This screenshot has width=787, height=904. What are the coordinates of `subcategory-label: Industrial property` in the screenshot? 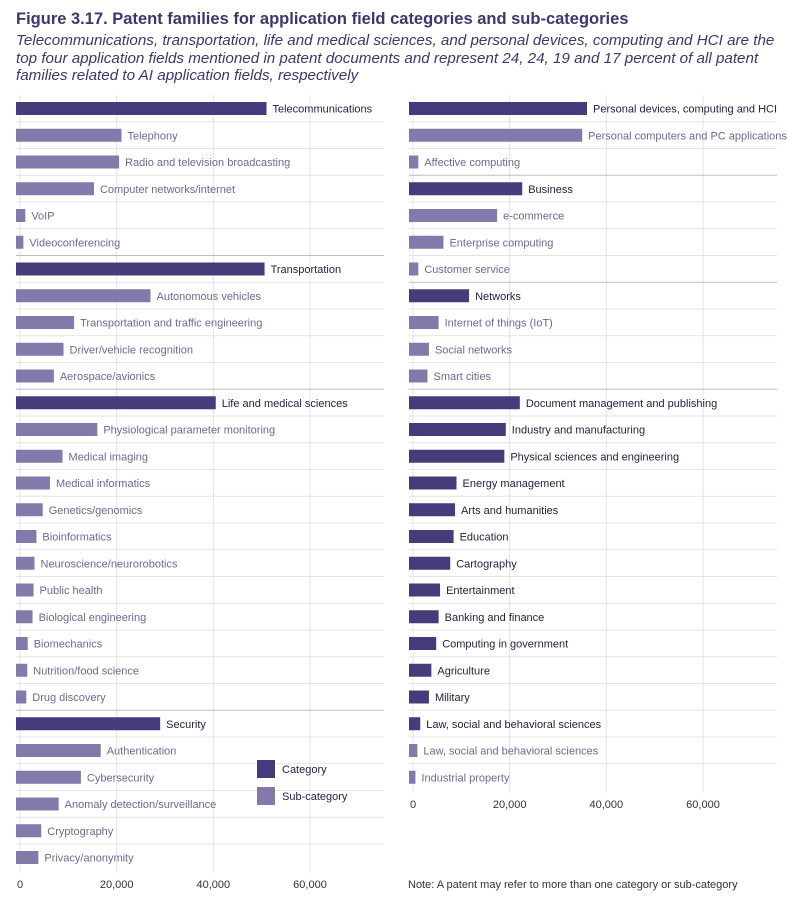 It's located at (465, 778).